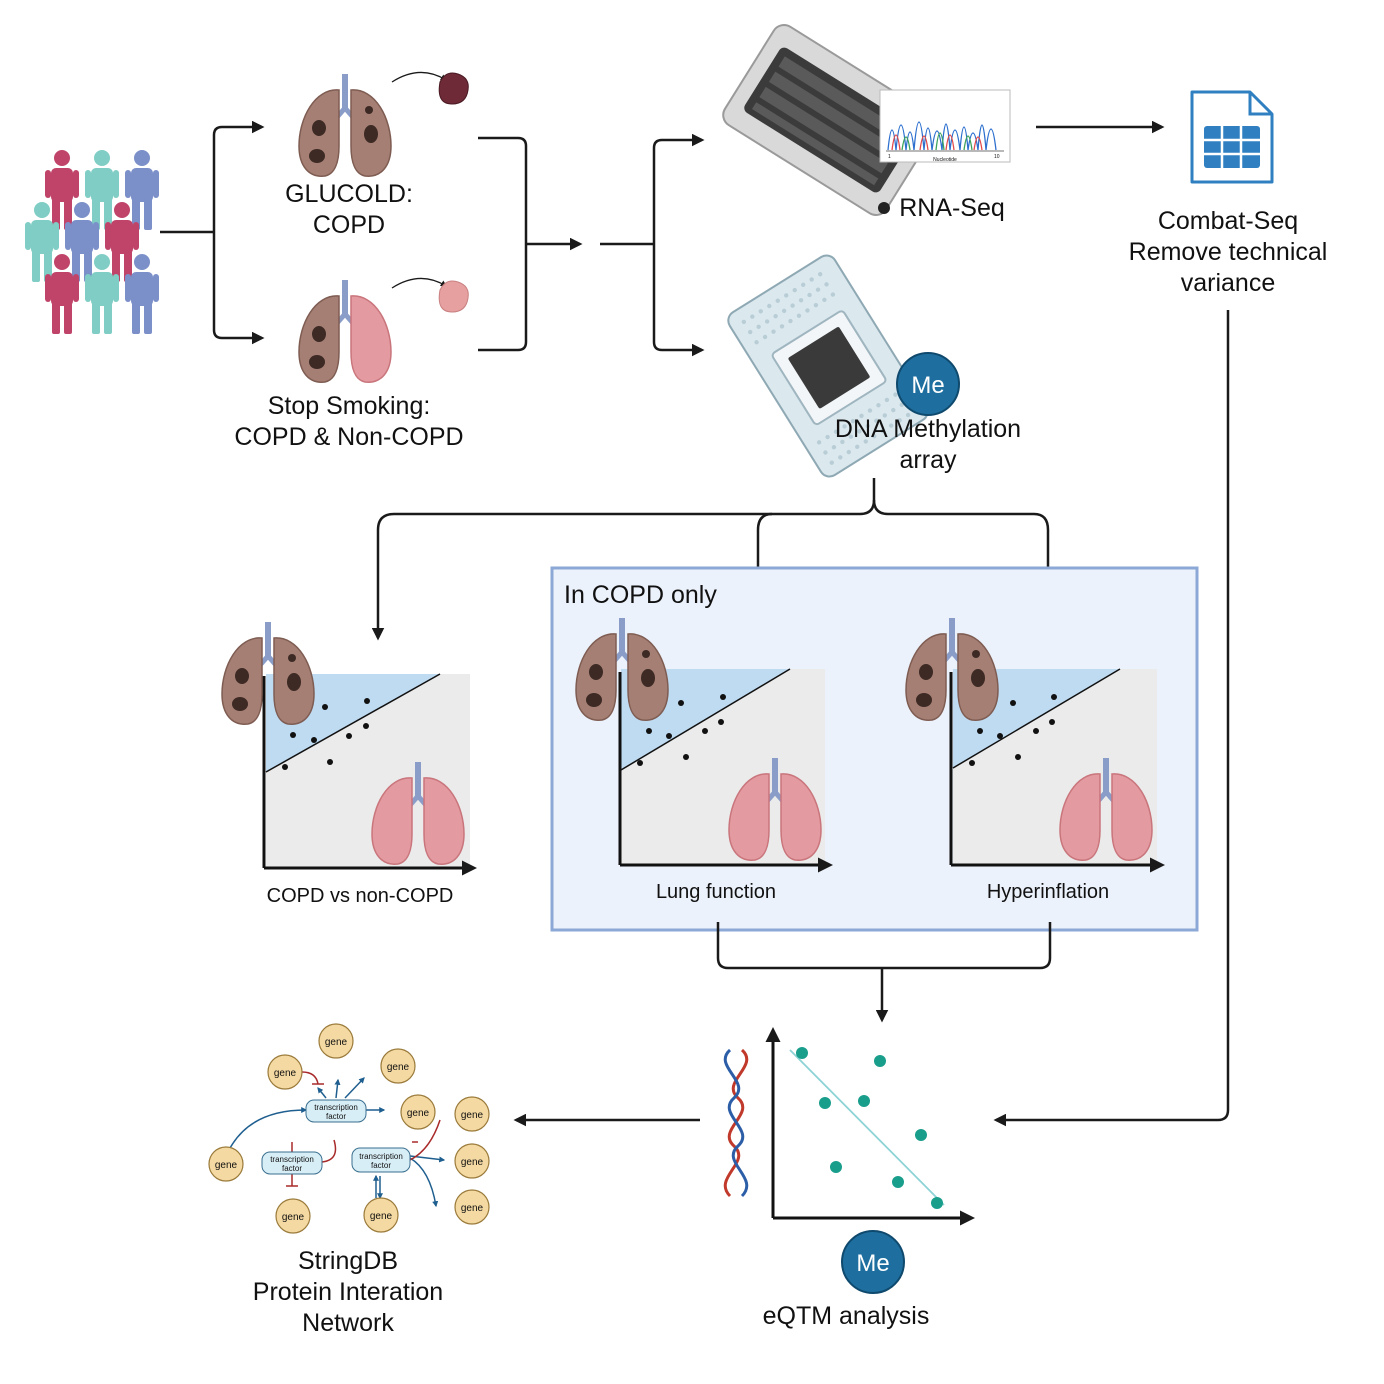 Image resolution: width=1384 pixels, height=1384 pixels. I want to click on methylation-badge-text: Me, so click(927, 385).